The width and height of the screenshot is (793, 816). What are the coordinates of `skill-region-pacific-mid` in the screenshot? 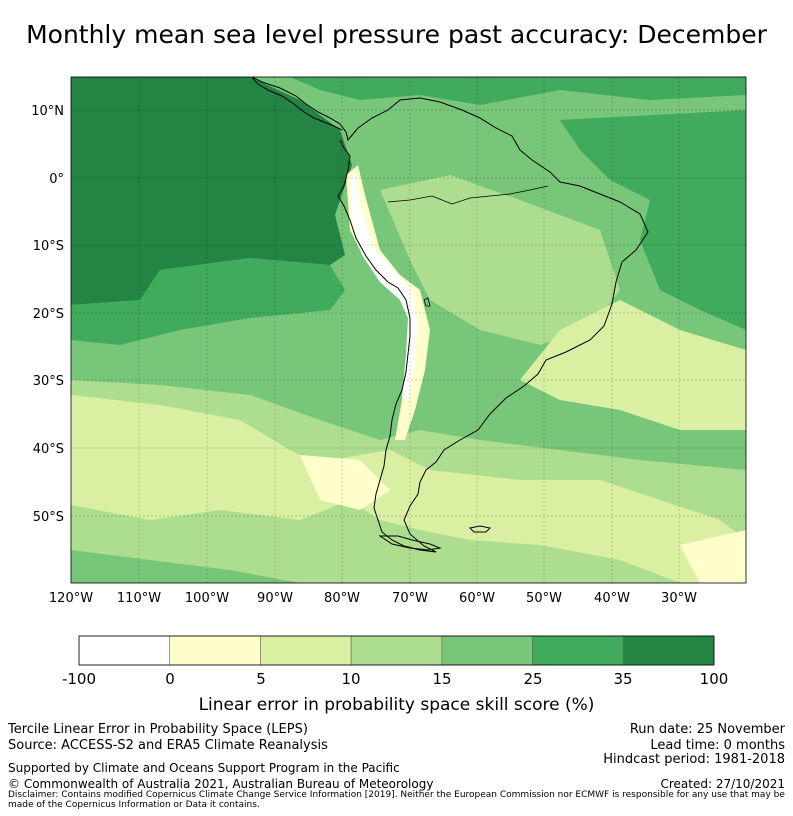 It's located at (208, 301).